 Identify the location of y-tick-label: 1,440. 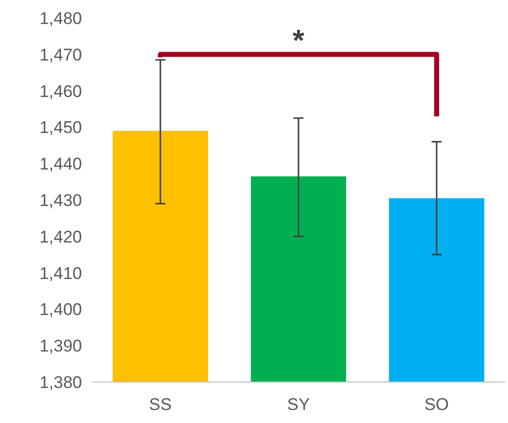
(60, 164).